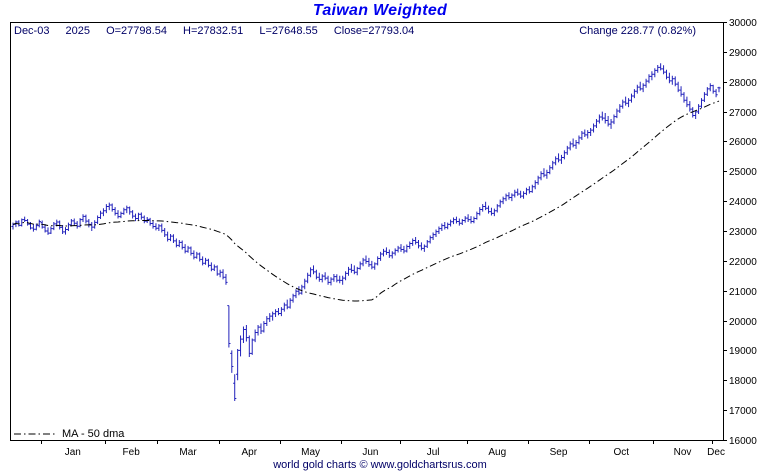 This screenshot has height=475, width=760. What do you see at coordinates (78, 31) in the screenshot?
I see `quote-year: 2025` at bounding box center [78, 31].